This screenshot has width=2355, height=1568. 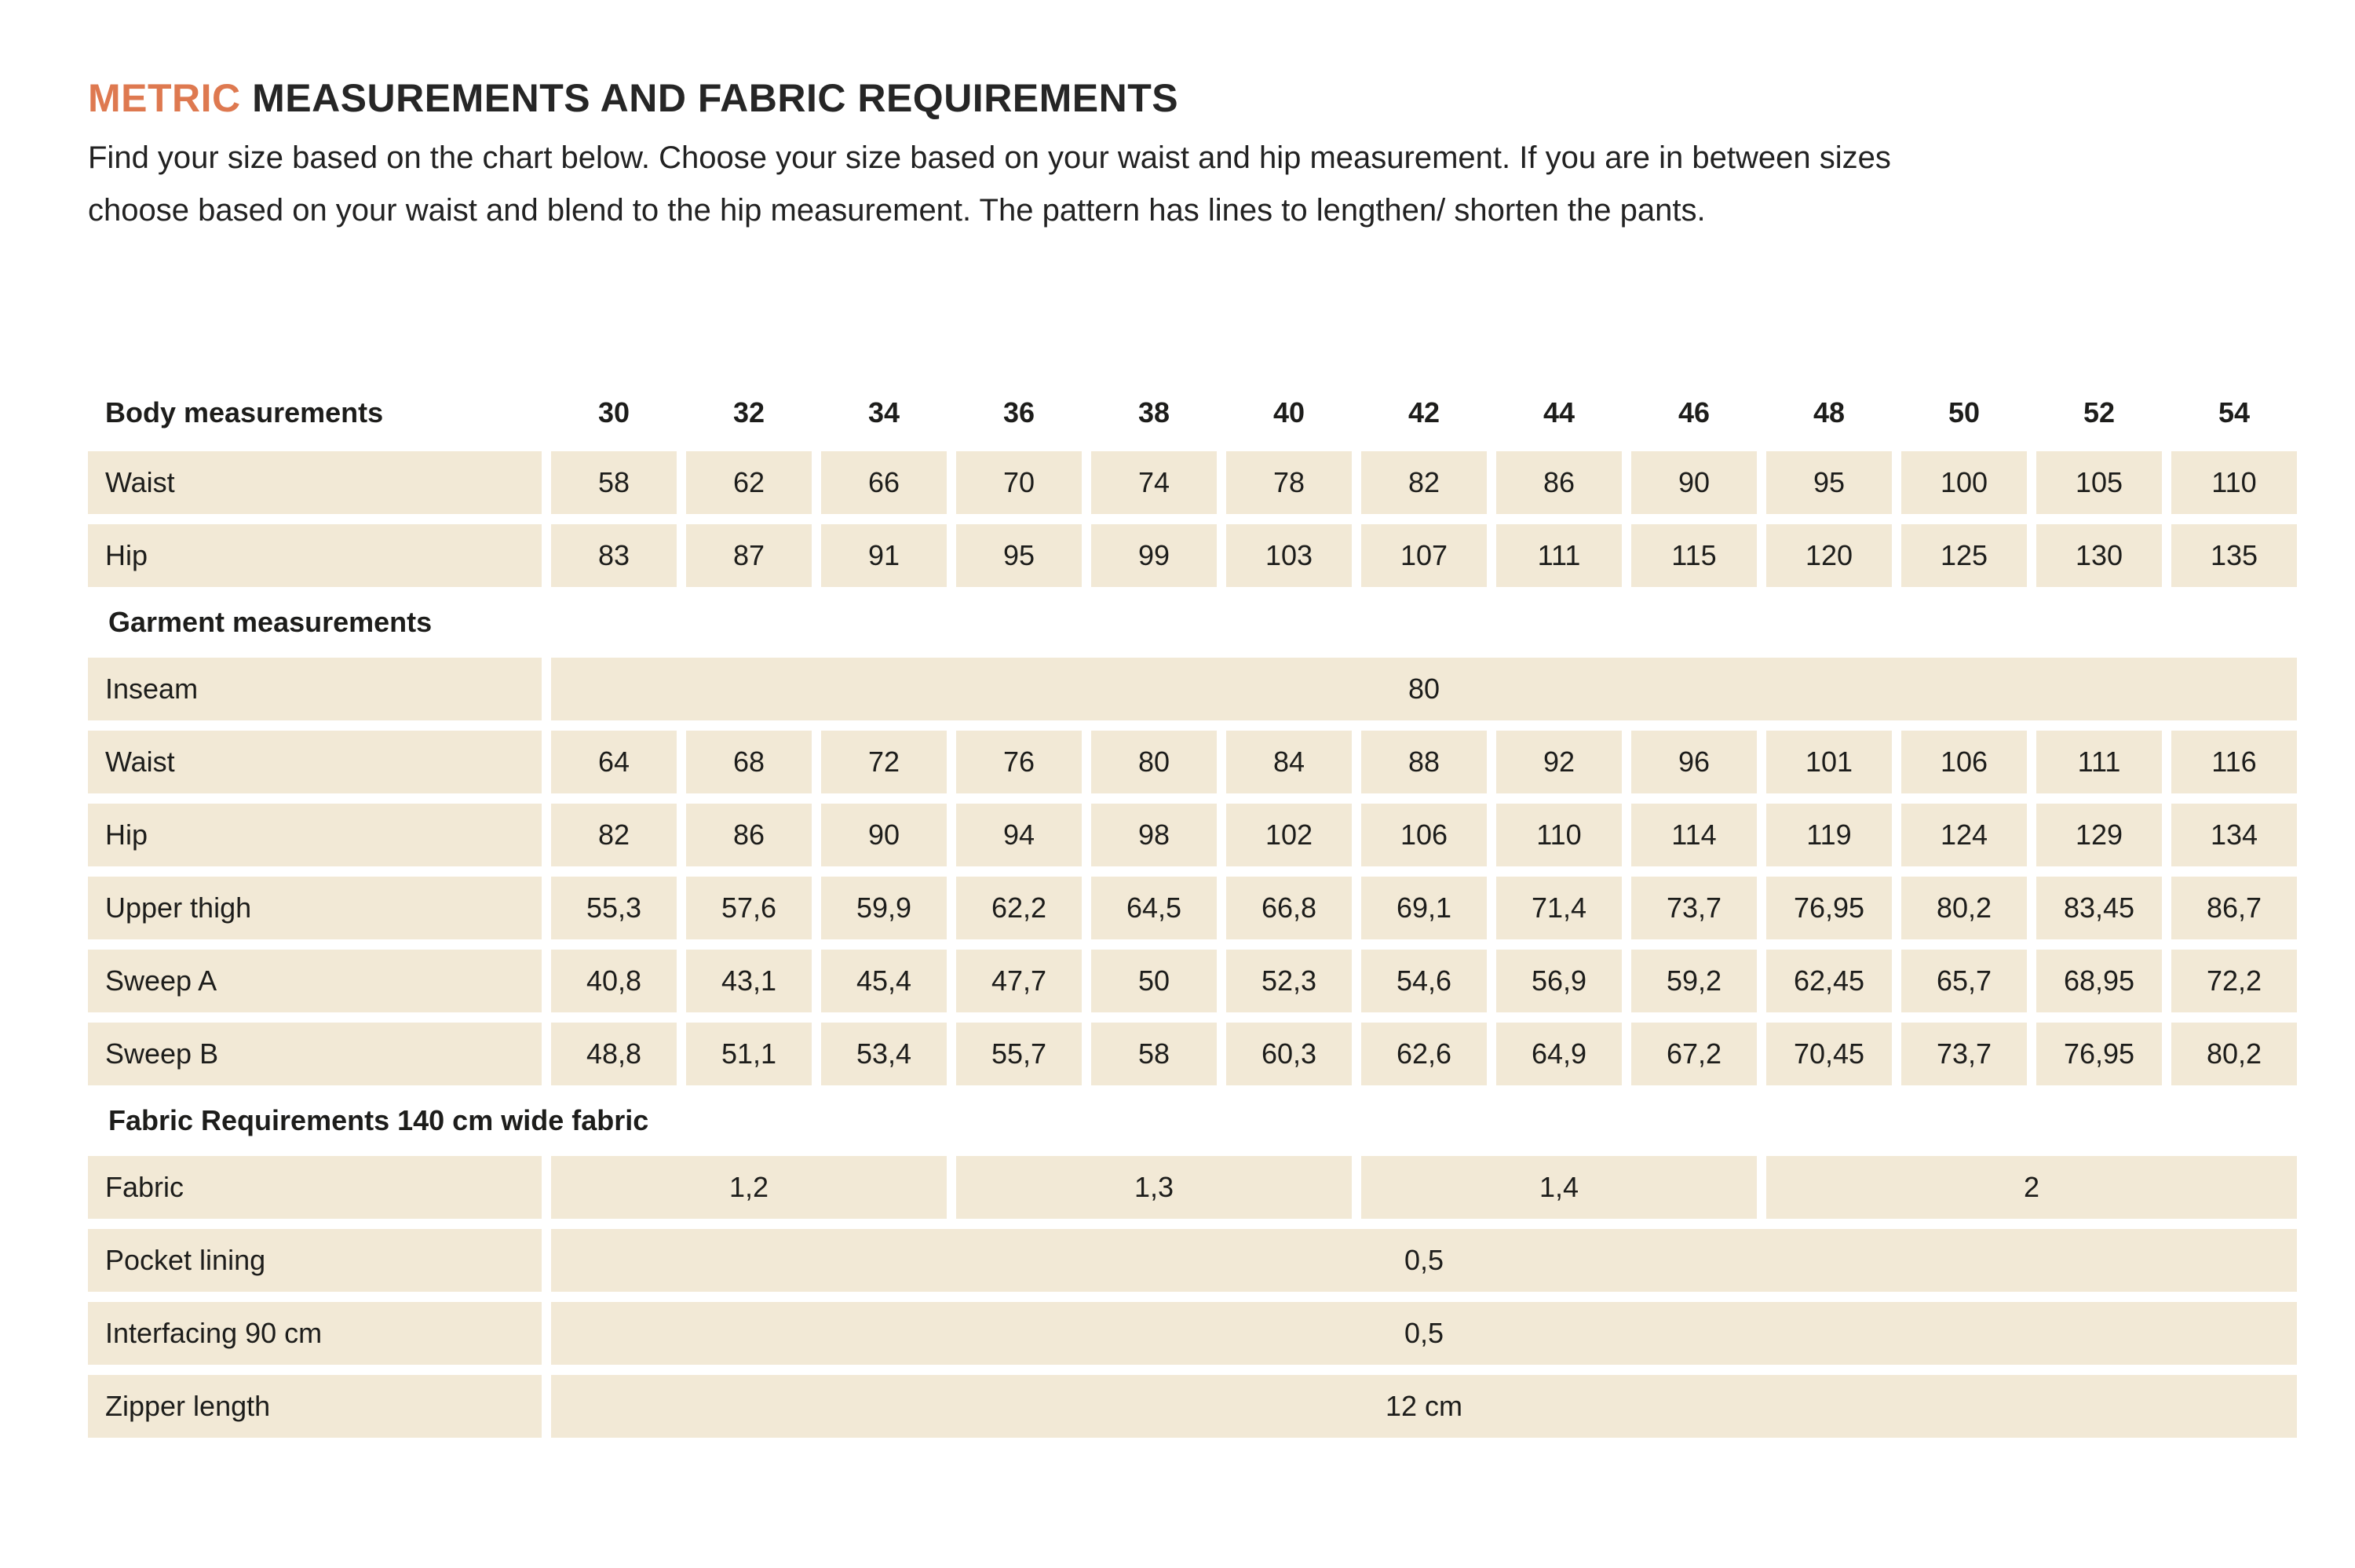 I want to click on value-cell: 84, so click(x=1289, y=762).